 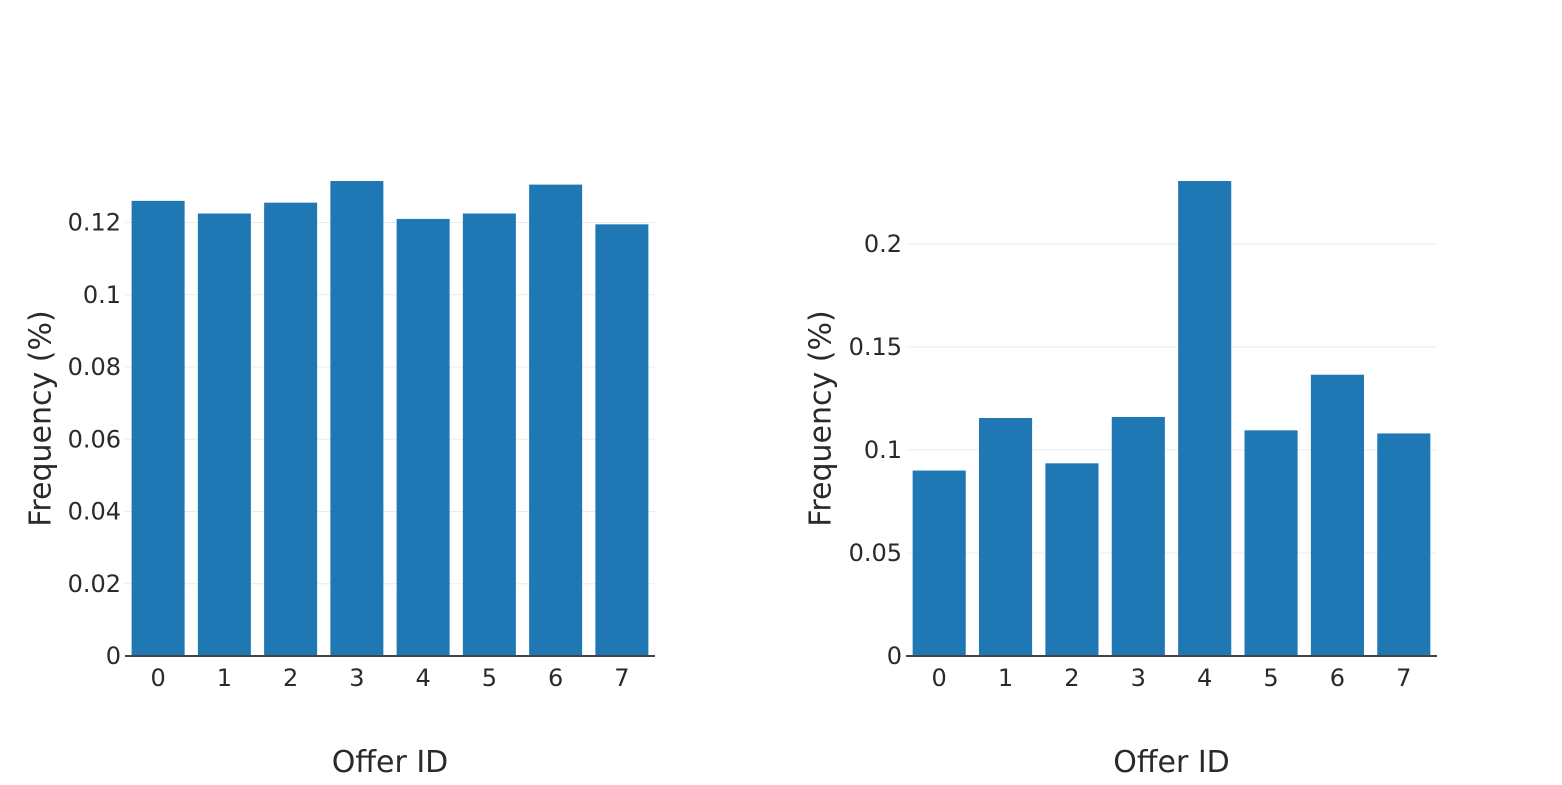 I want to click on y-tick-label: 0.04, so click(x=94, y=512).